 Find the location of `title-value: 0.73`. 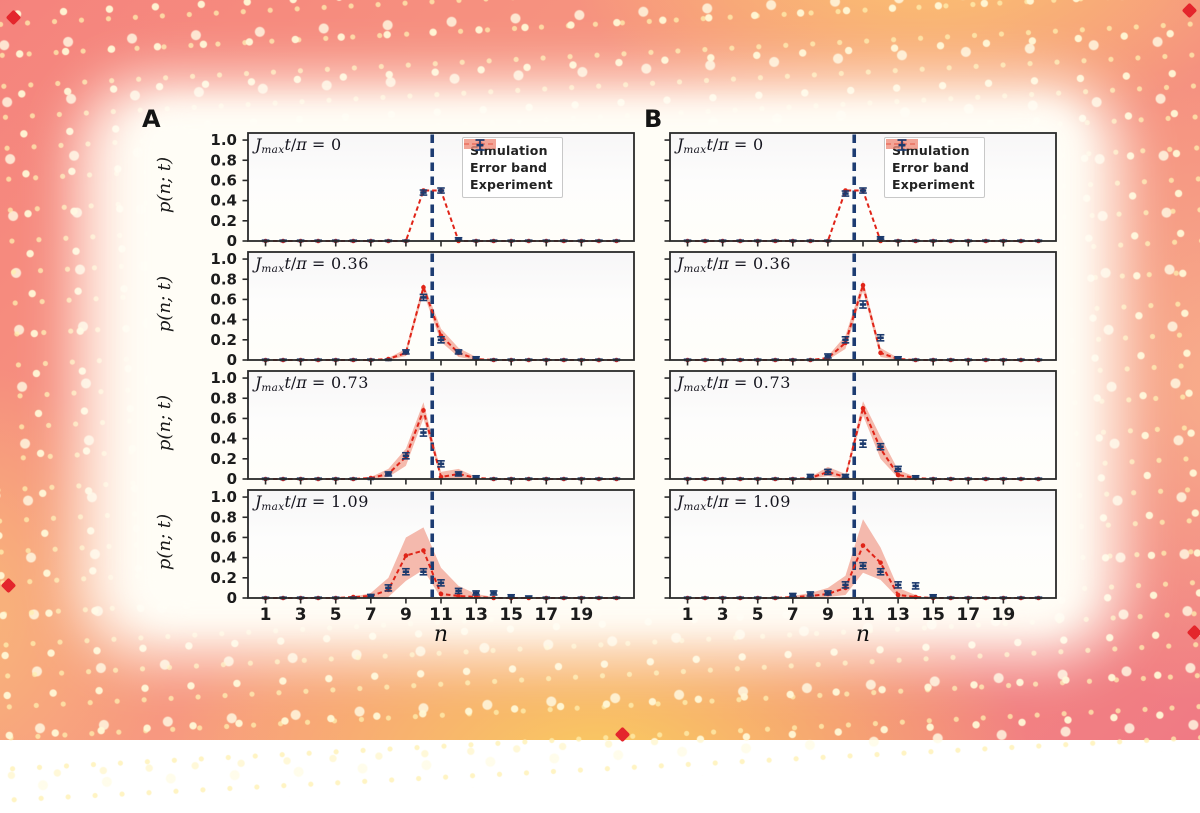

title-value: 0.73 is located at coordinates (772, 382).